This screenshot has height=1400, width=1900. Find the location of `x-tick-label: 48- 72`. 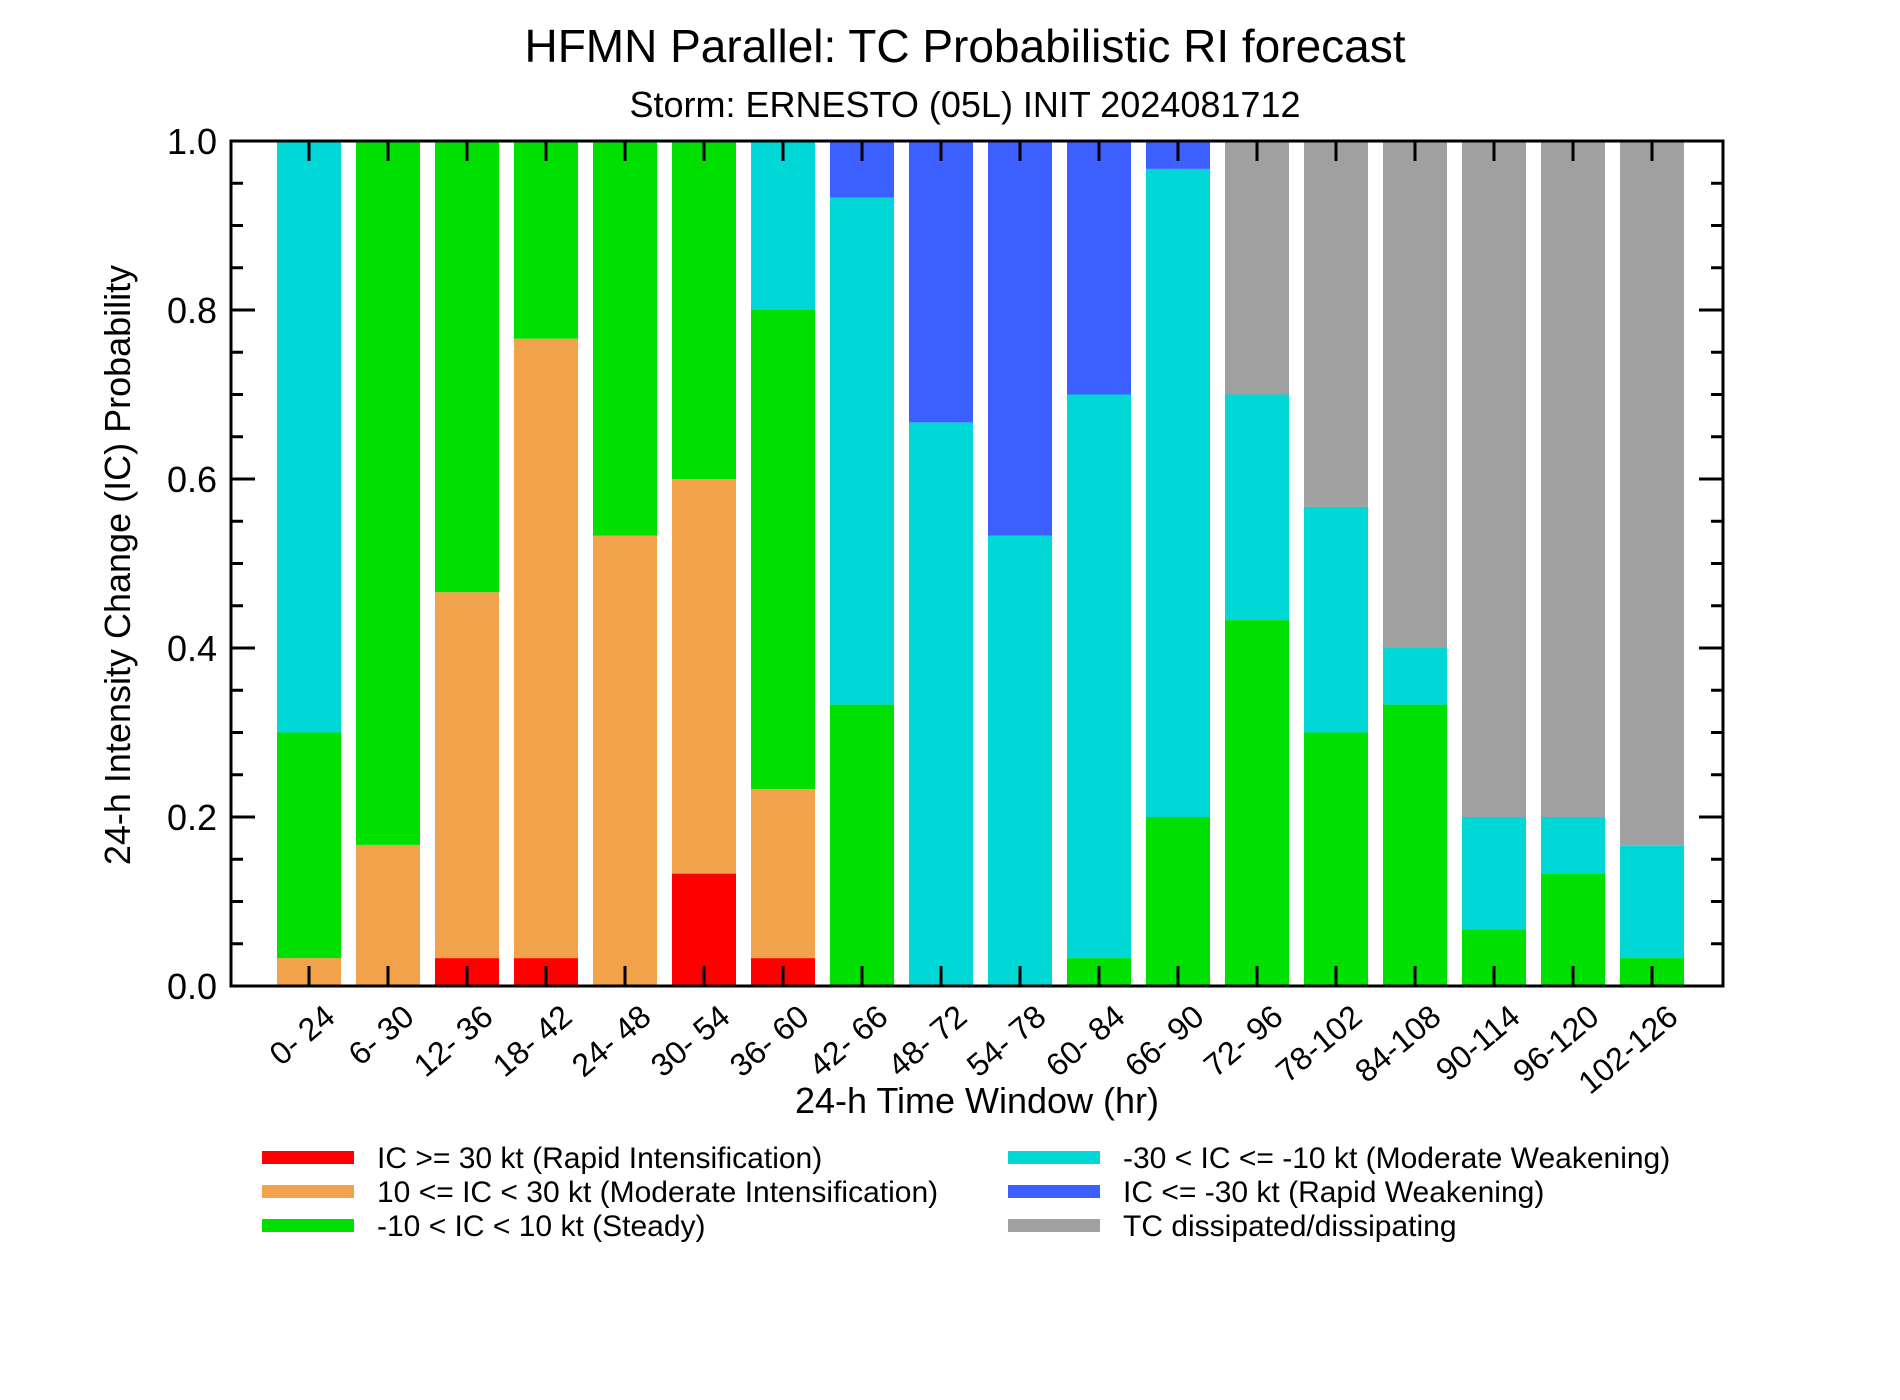

x-tick-label: 48- 72 is located at coordinates (927, 1041).